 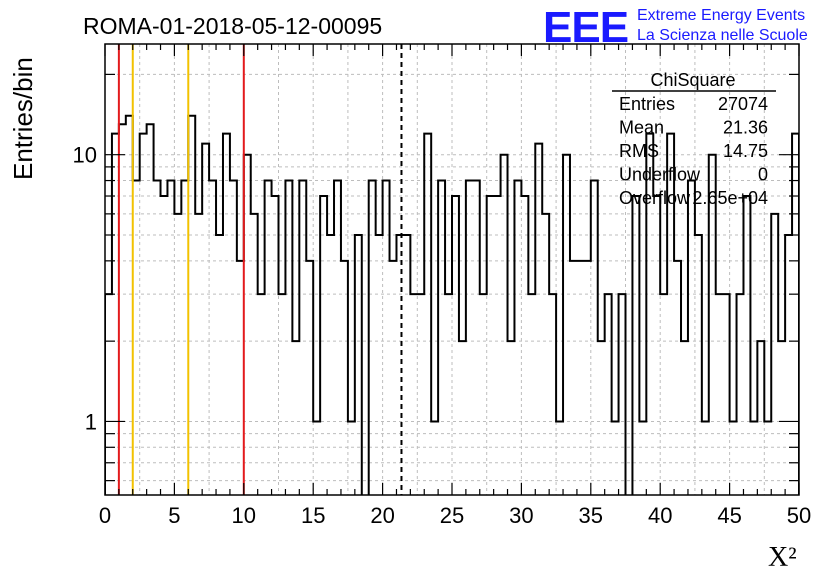 I want to click on stats-value-rms: 14.75, so click(x=745, y=151).